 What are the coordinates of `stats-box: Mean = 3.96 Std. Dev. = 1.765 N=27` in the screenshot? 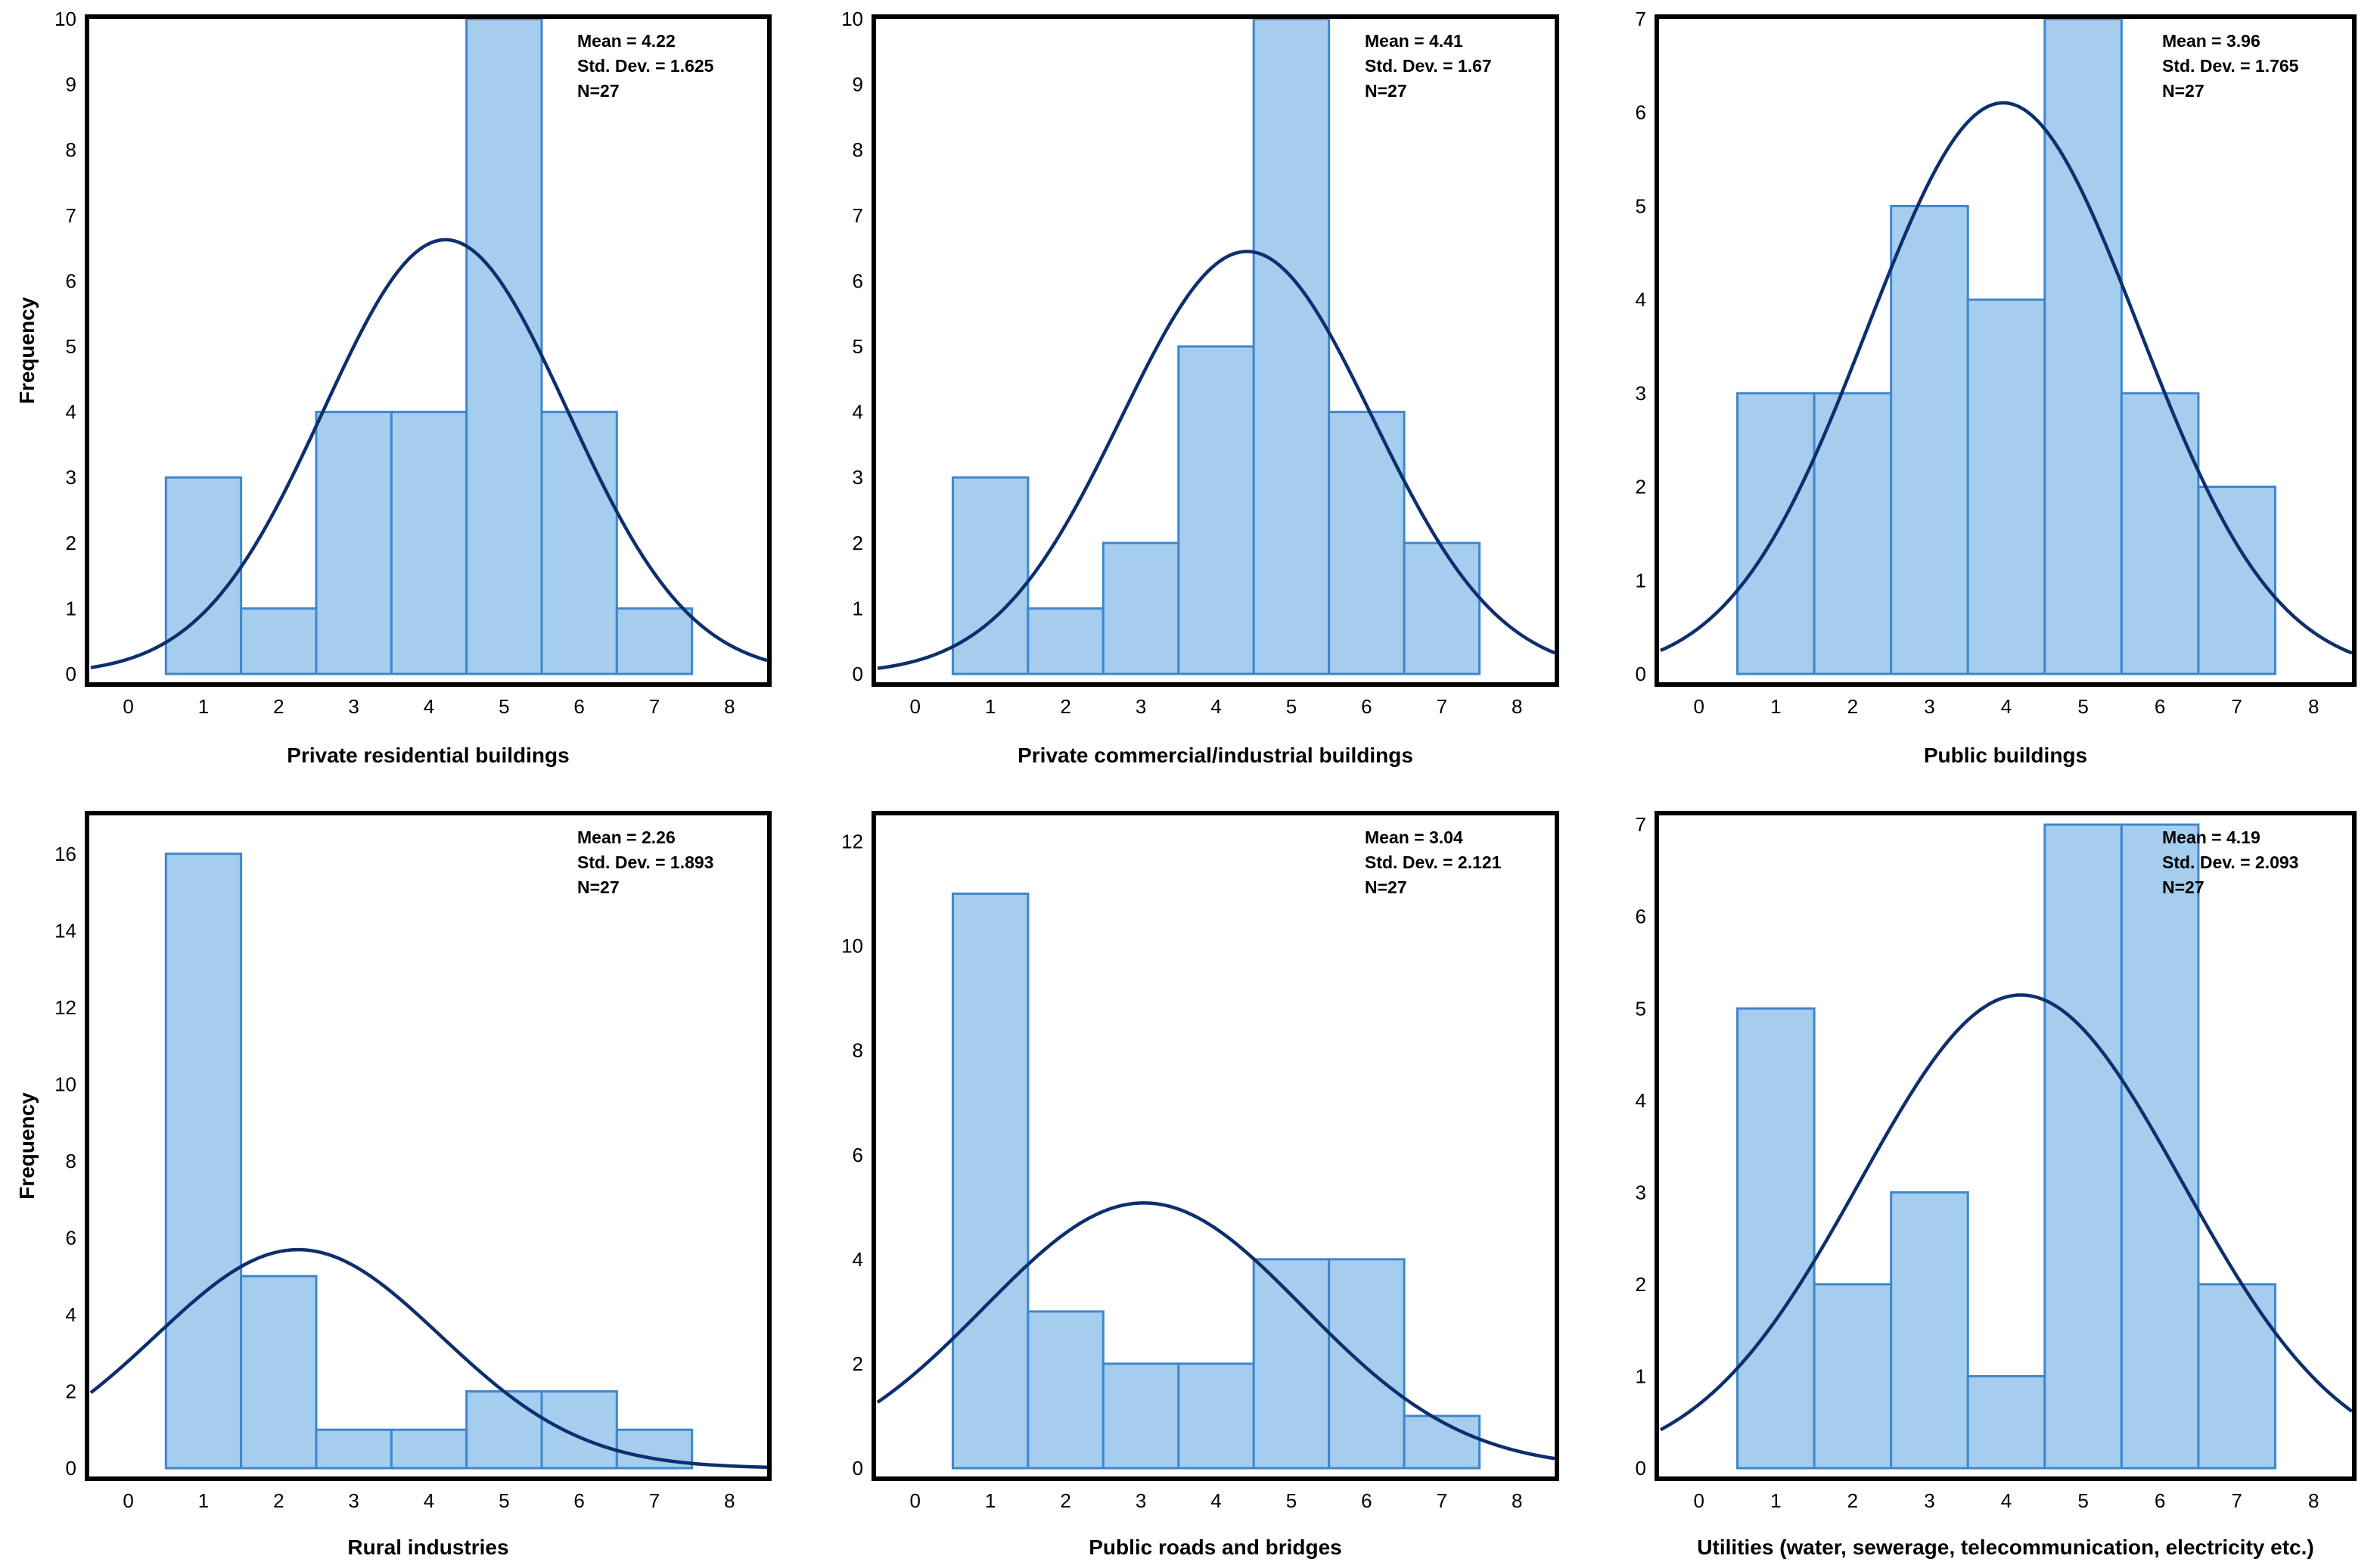 It's located at (2230, 66).